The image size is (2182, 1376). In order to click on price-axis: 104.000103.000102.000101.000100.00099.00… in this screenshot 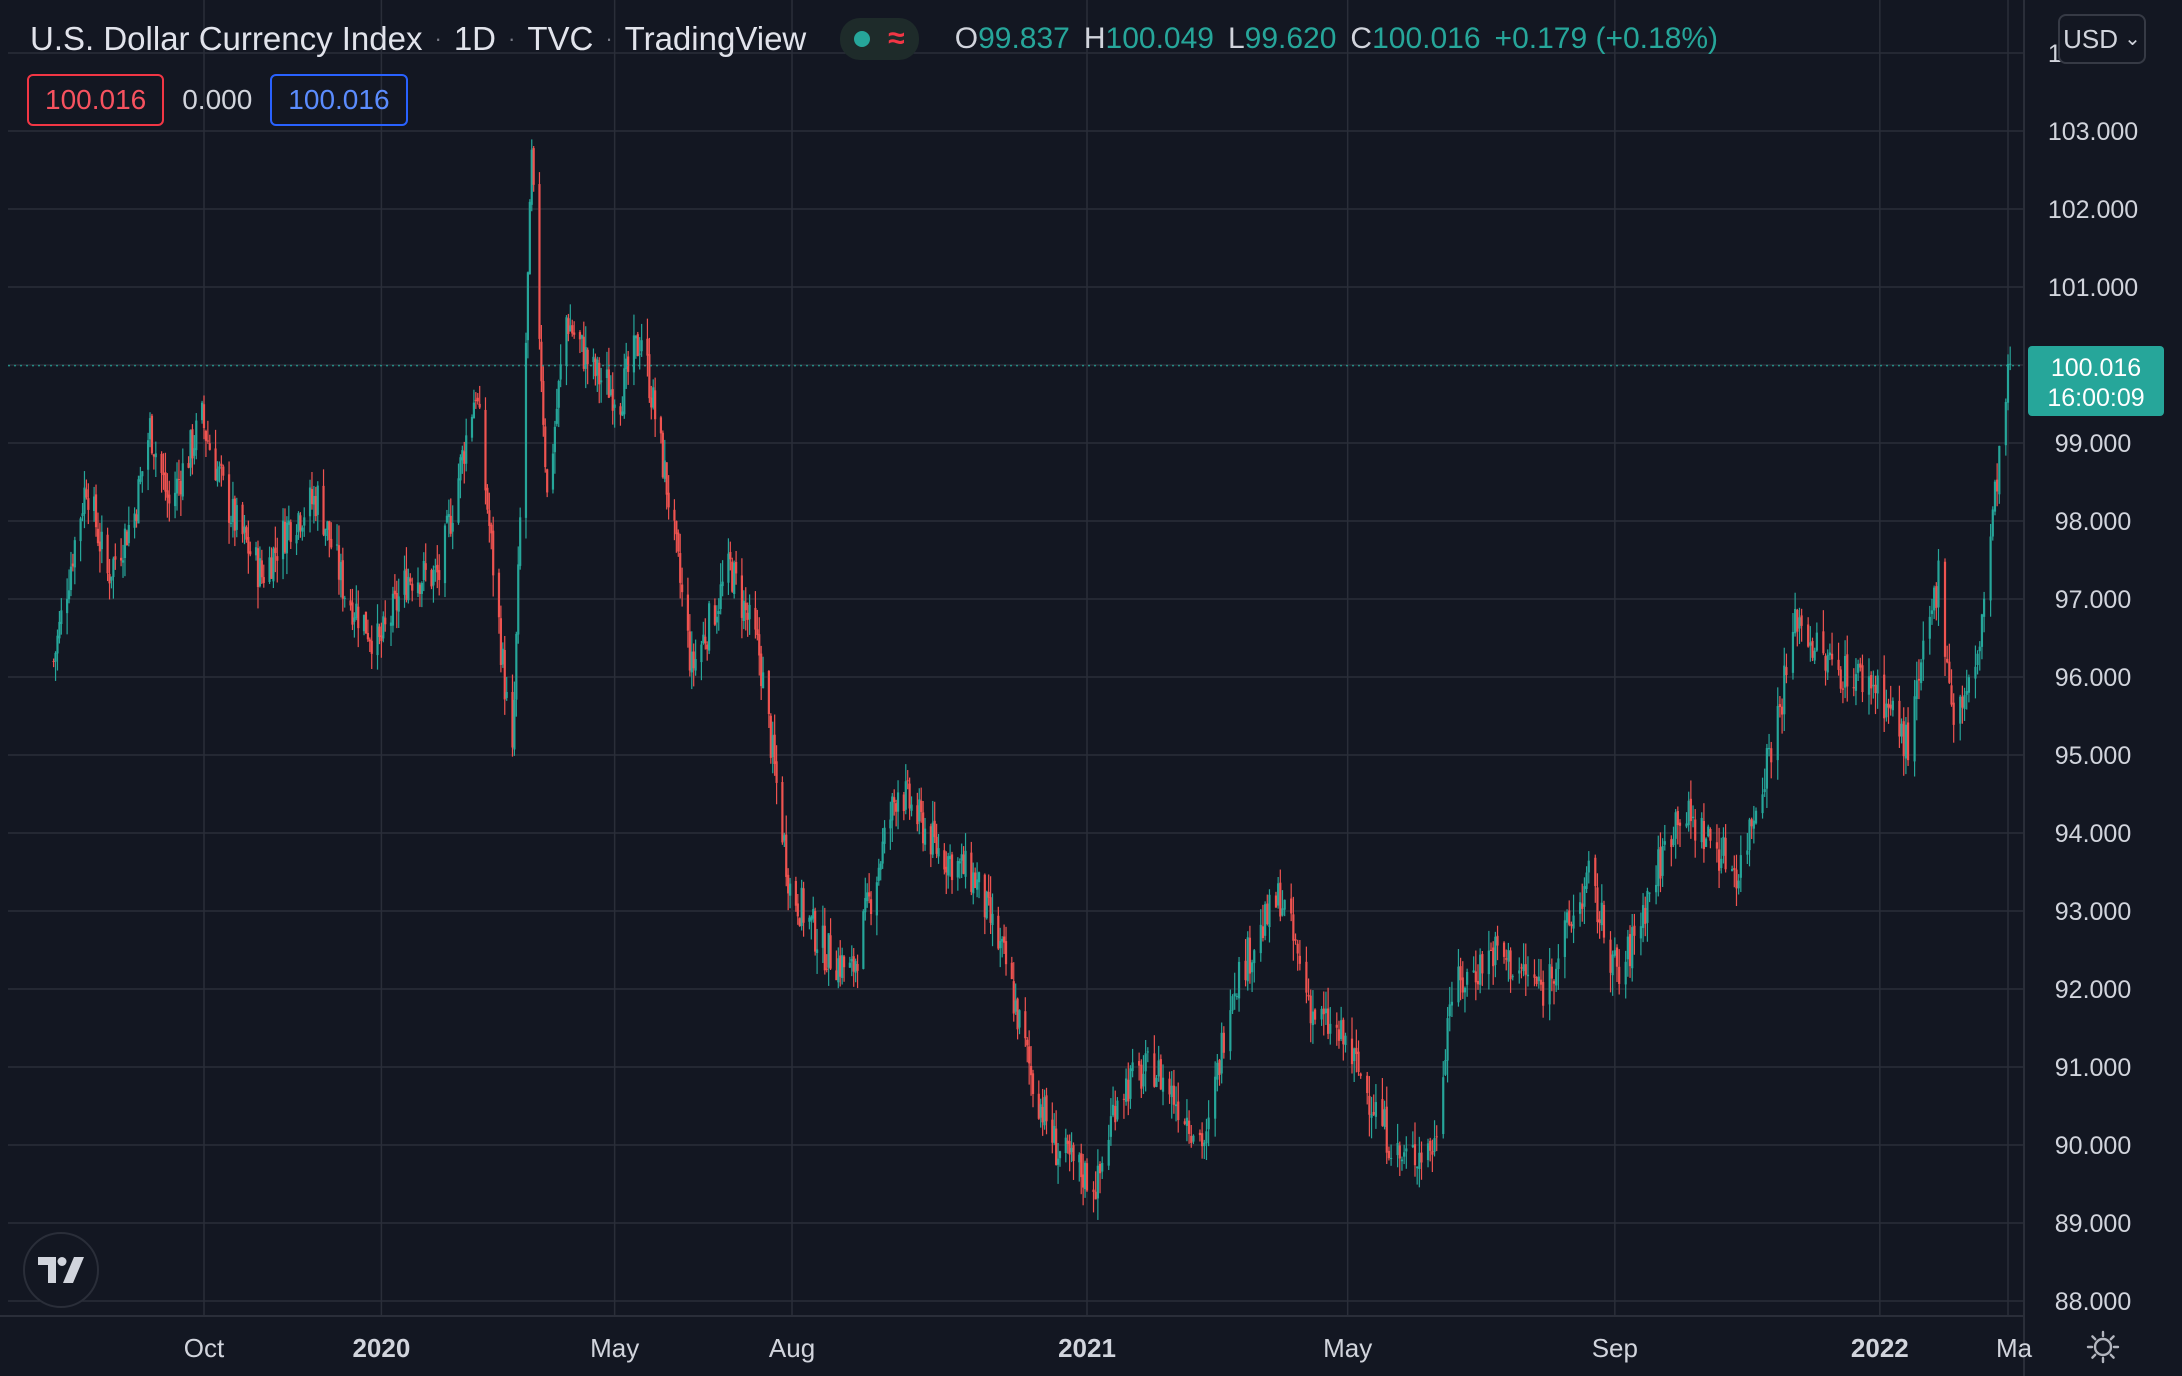, I will do `click(2093, 678)`.